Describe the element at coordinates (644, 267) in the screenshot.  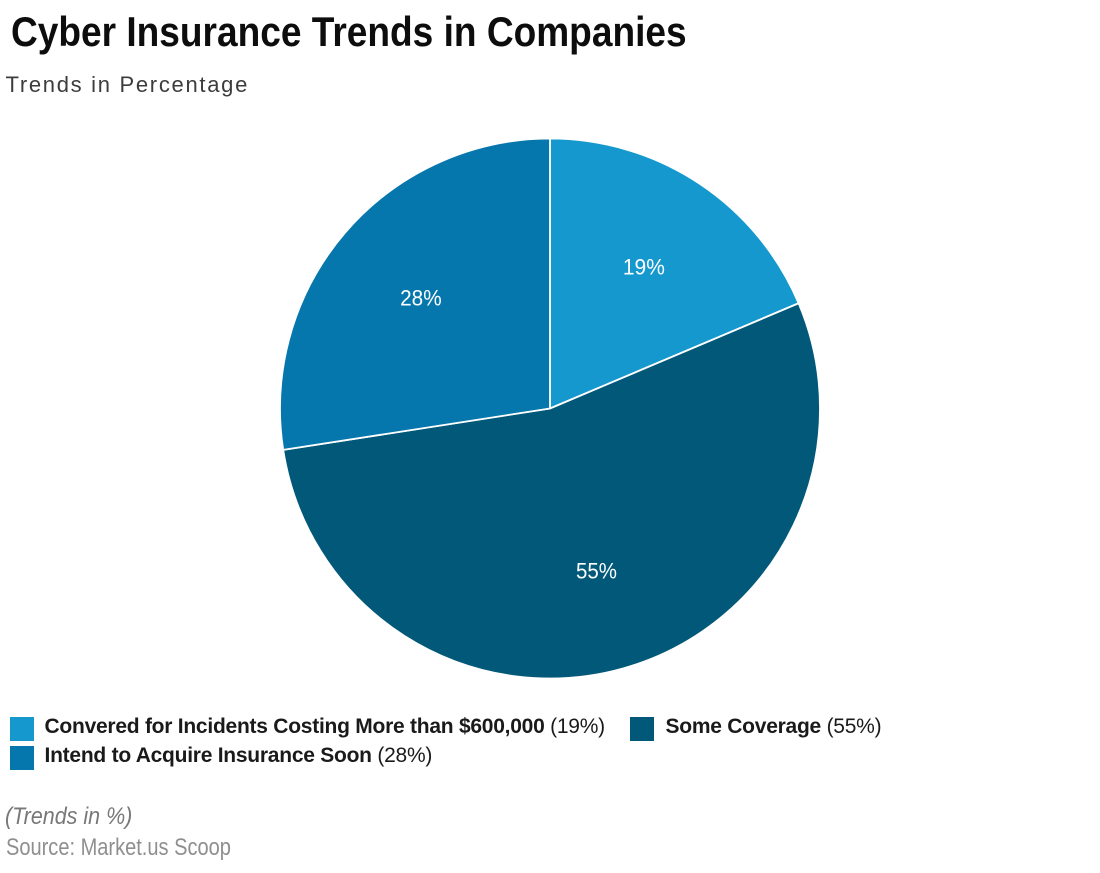
I see `svg-text: 19%` at that location.